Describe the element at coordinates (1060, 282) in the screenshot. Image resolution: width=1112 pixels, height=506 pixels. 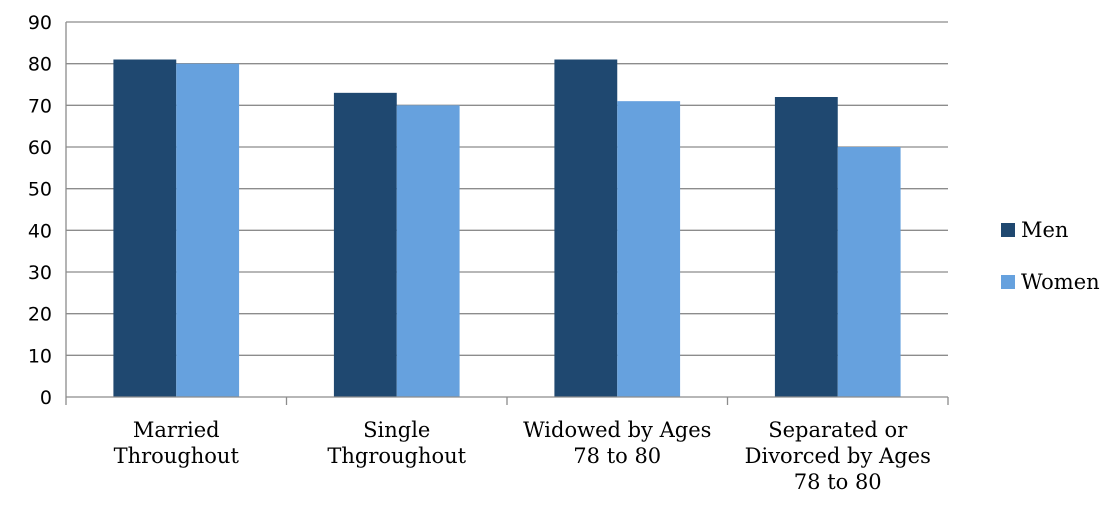
I see `legend-label-women: Women` at that location.